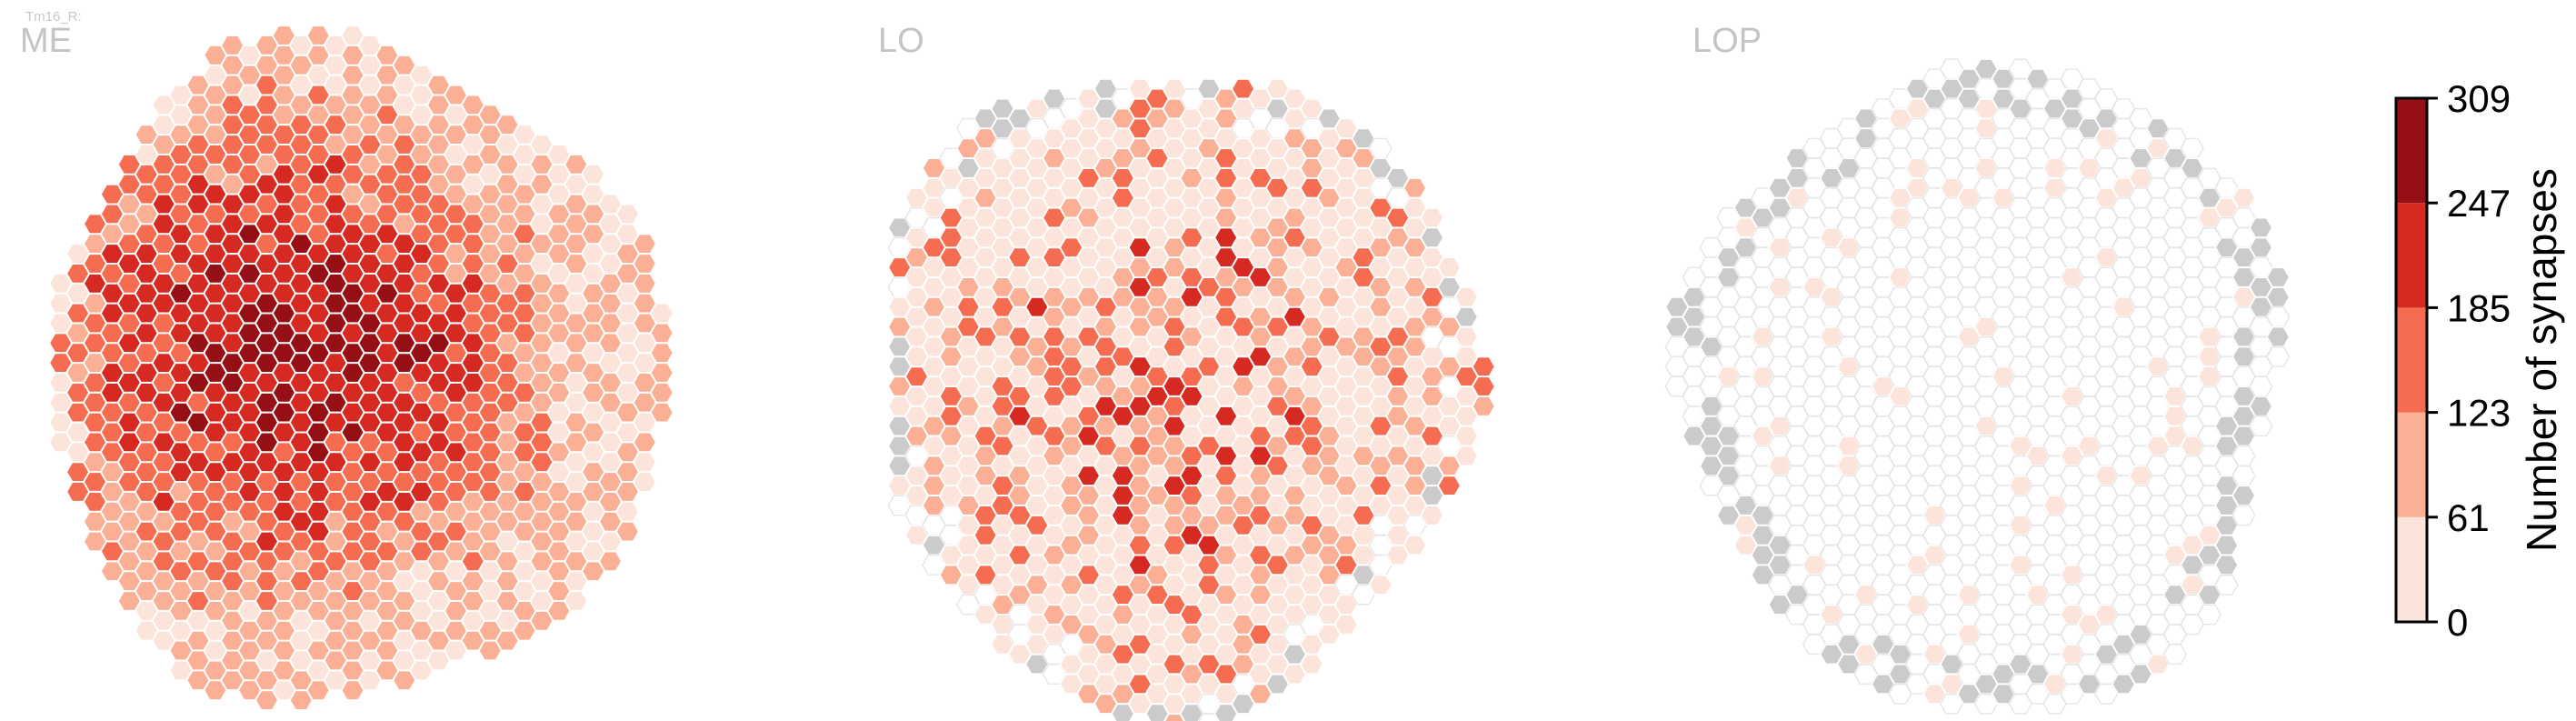  What do you see at coordinates (2479, 203) in the screenshot?
I see `colorbar-tick-label: 247` at bounding box center [2479, 203].